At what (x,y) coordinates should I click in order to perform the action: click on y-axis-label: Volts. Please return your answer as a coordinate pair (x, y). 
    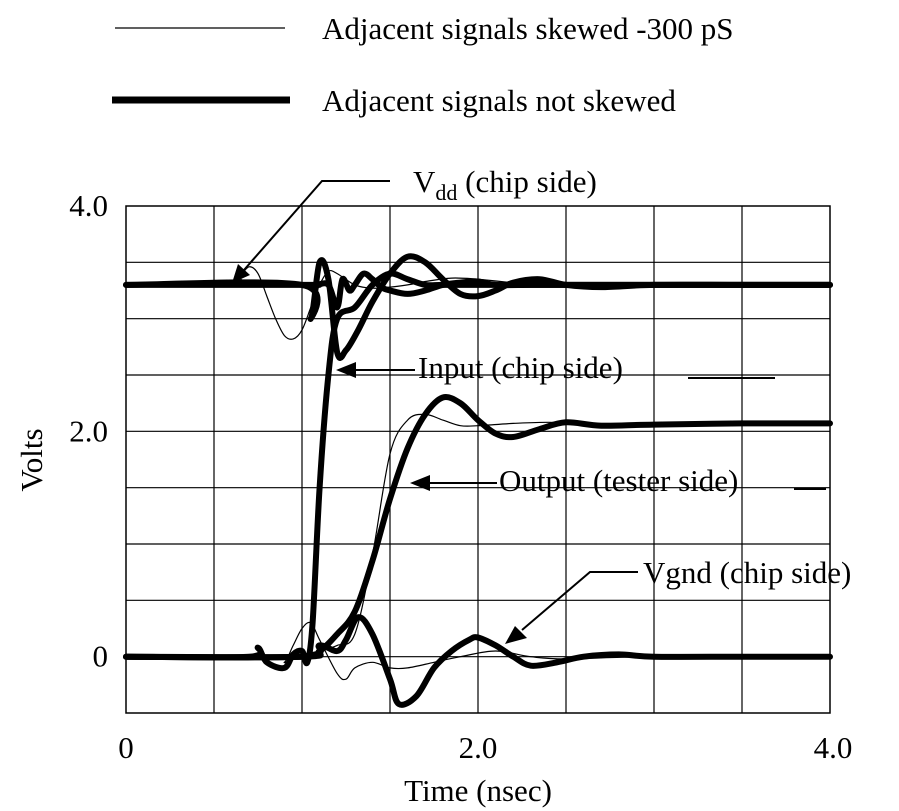
    Looking at the image, I should click on (31, 459).